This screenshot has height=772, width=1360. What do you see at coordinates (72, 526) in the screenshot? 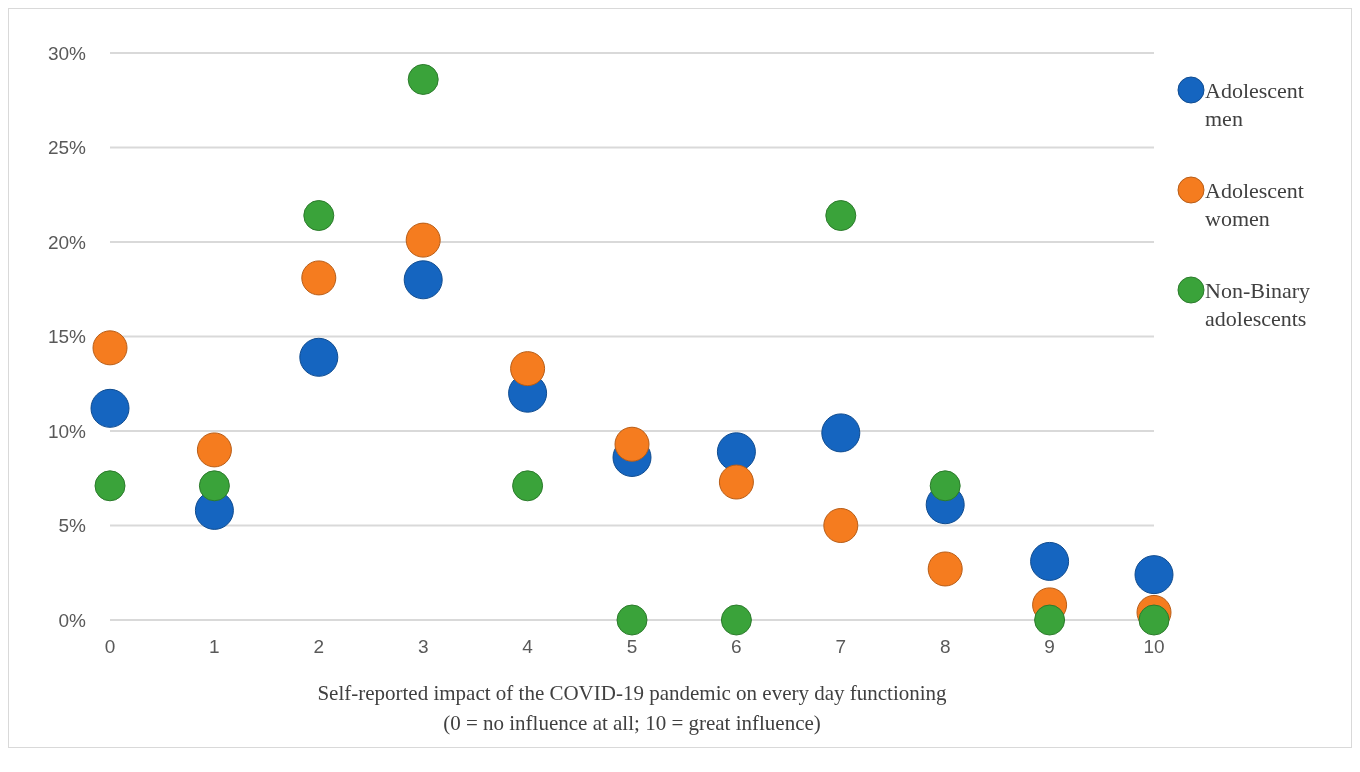
I see `y-tick-label: 5%` at bounding box center [72, 526].